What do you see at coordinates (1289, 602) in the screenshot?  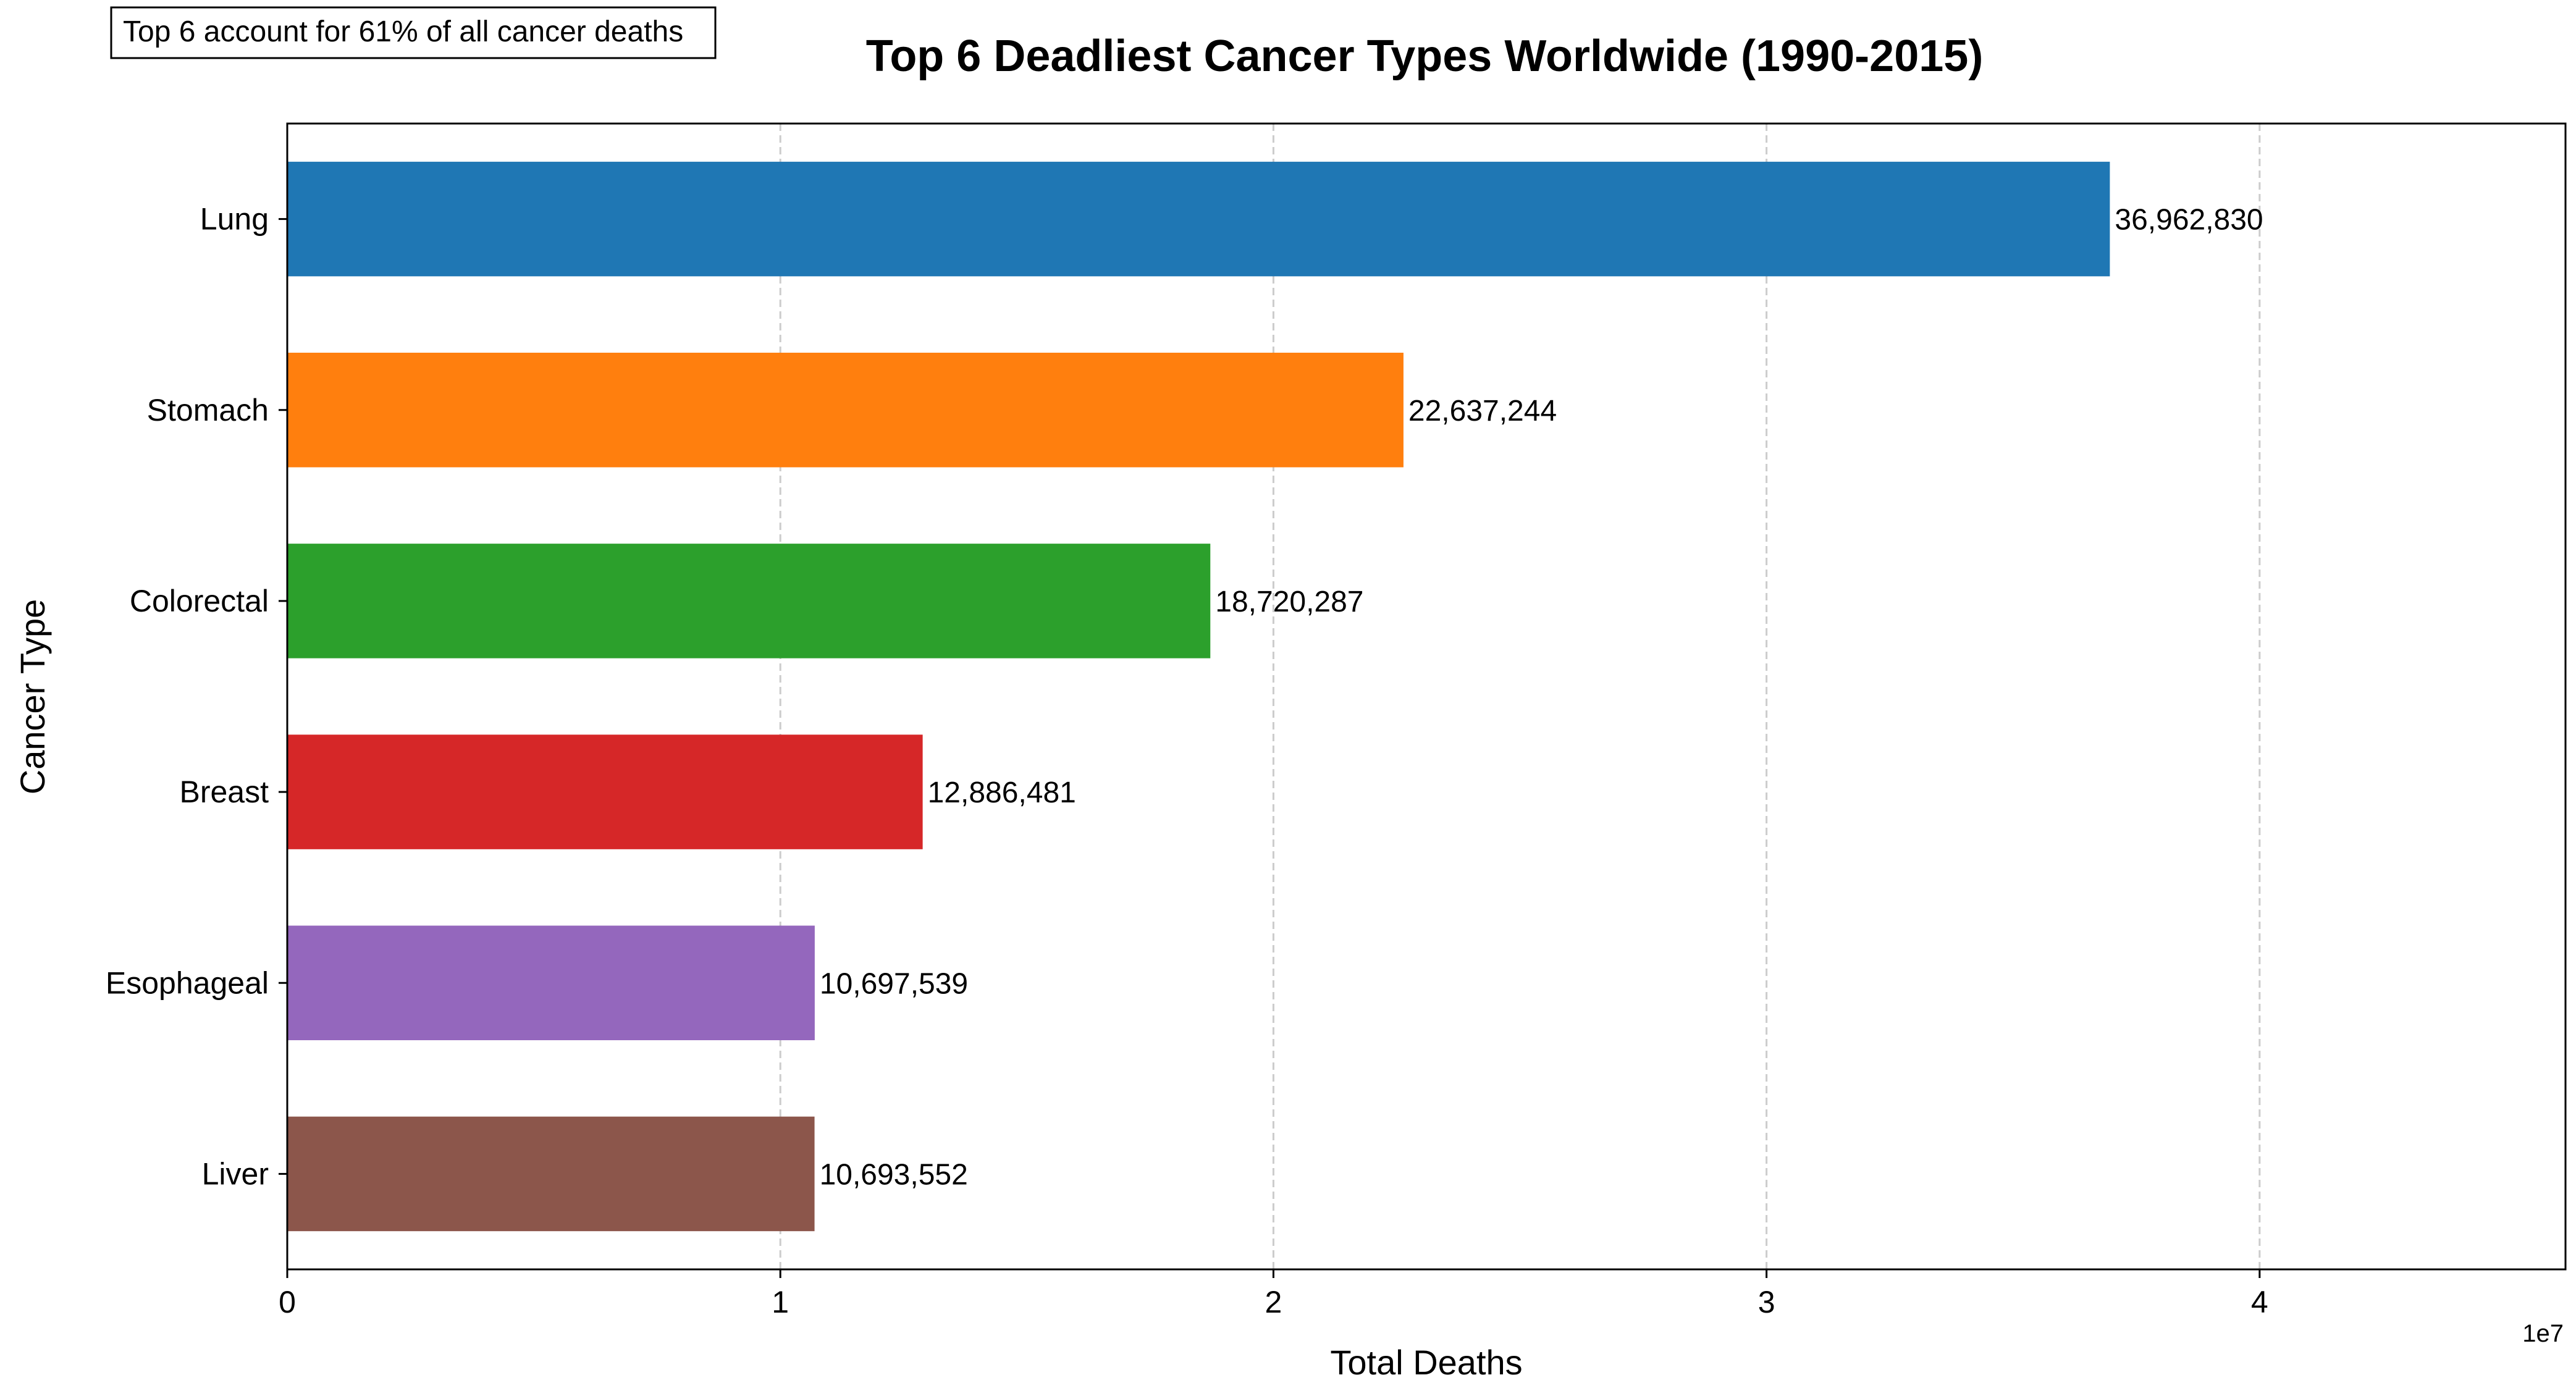 I see `value-label-colorectal: 18,720,287` at bounding box center [1289, 602].